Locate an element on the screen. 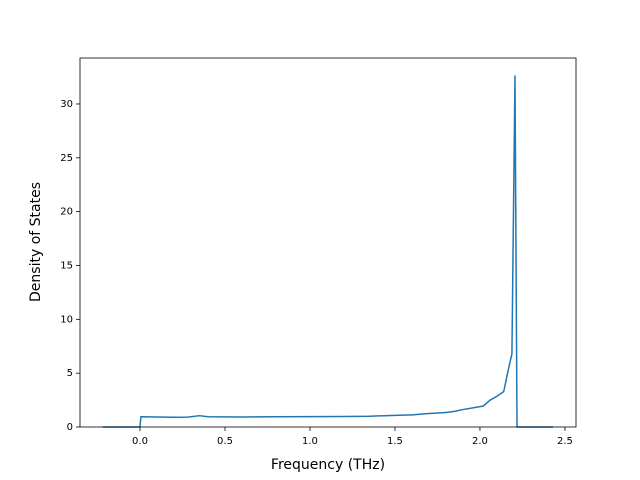 Image resolution: width=640 pixels, height=480 pixels. y-axis-label: Density of States is located at coordinates (36, 242).